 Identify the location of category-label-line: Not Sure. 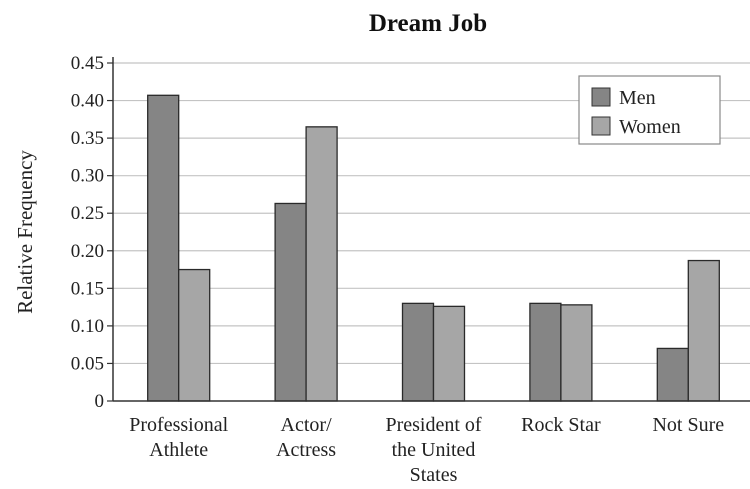
(688, 425).